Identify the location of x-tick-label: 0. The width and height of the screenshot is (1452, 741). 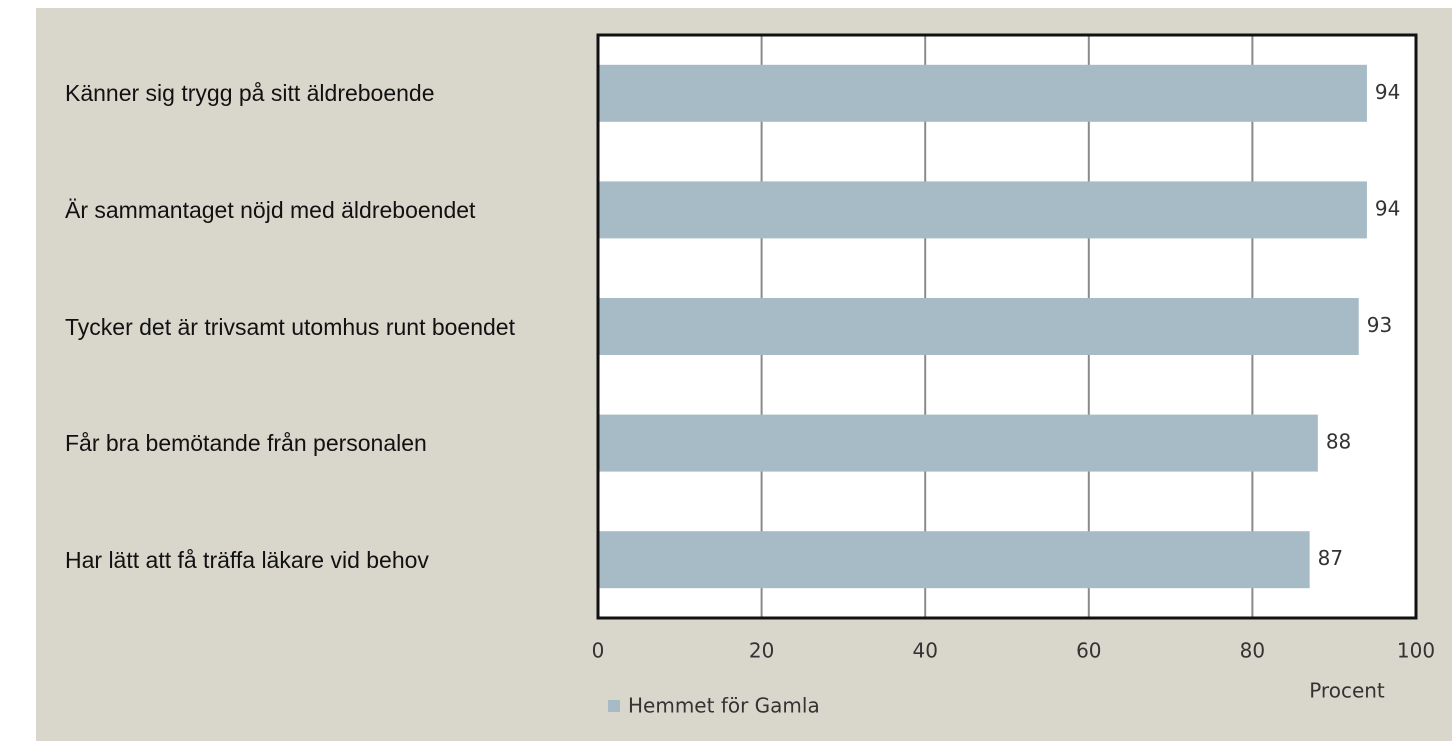
(598, 651).